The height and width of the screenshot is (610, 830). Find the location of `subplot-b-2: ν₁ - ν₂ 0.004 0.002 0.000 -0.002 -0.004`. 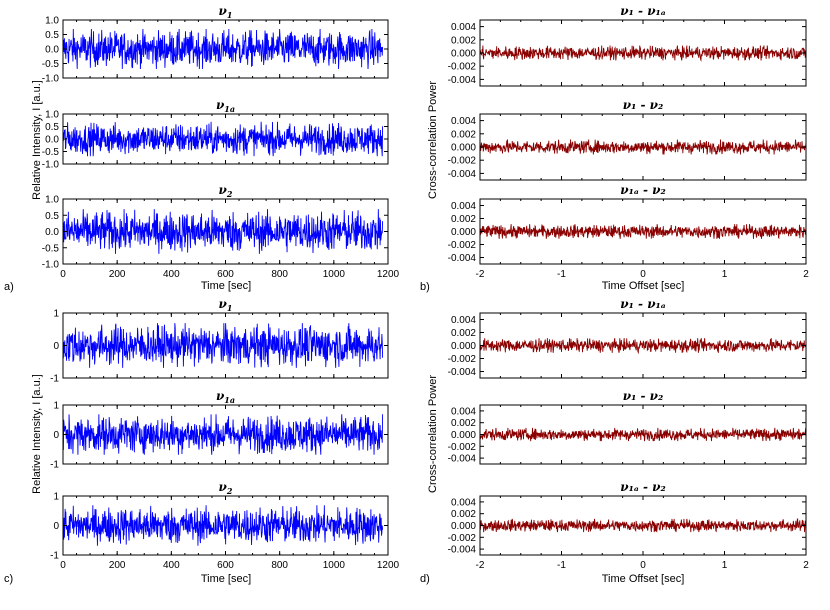

subplot-b-2: ν₁ - ν₂ 0.004 0.002 0.000 -0.002 -0.004 is located at coordinates (627, 139).